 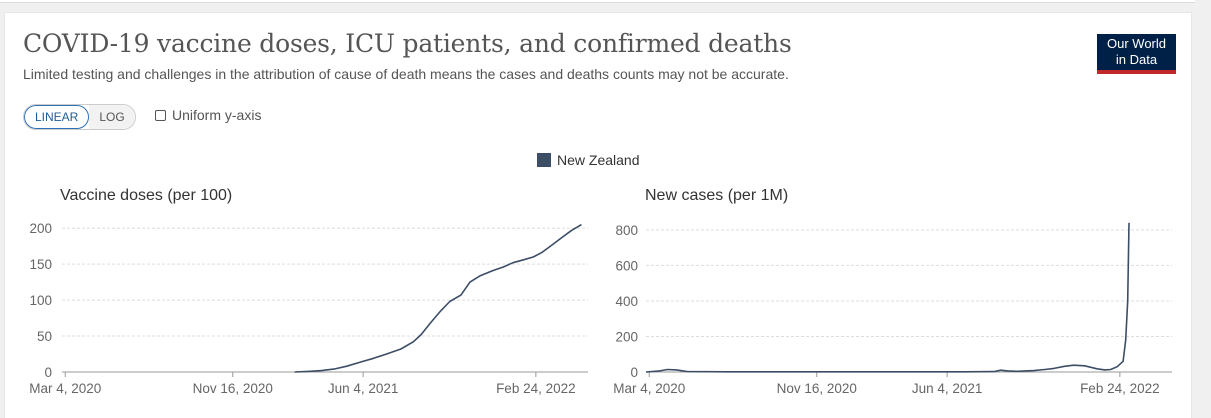 I want to click on scale-toggle: LINEAR LOG, so click(x=79, y=117).